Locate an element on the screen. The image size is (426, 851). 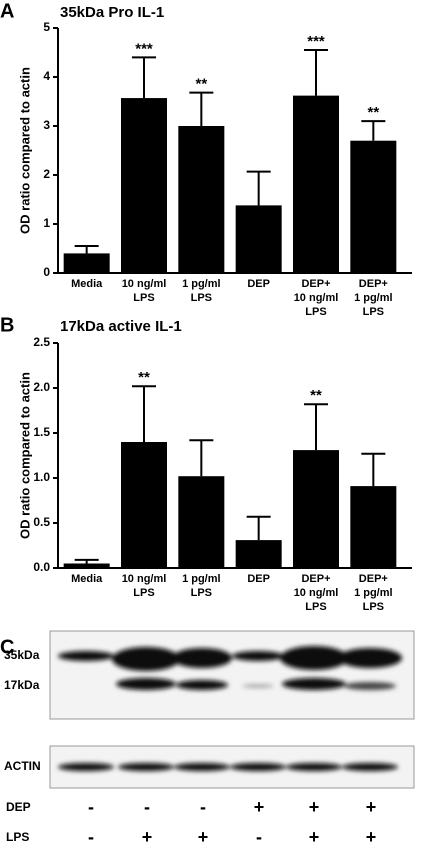
chart-title: 35kDa Pro IL-1 is located at coordinates (112, 12).